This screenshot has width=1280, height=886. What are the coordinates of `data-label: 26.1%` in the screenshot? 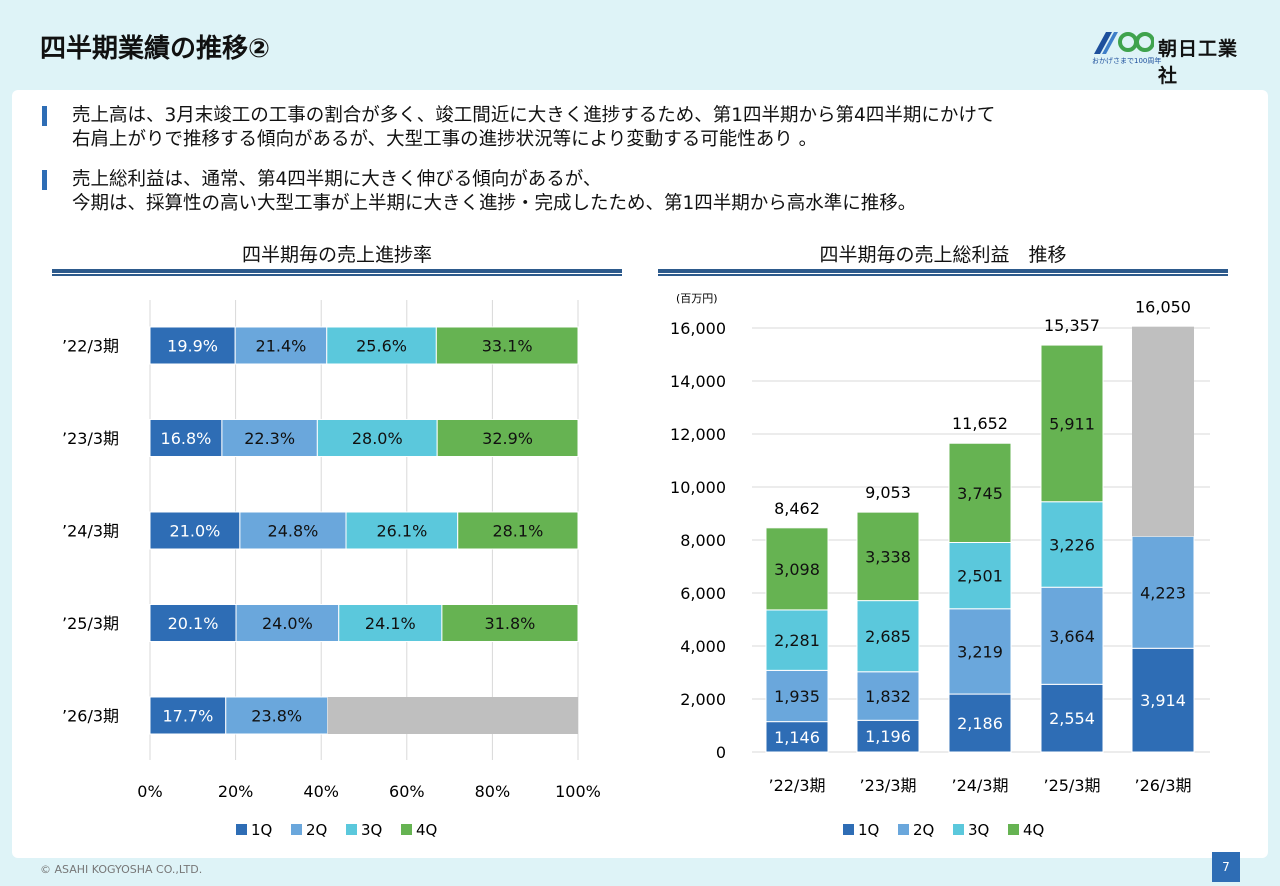 It's located at (401, 531).